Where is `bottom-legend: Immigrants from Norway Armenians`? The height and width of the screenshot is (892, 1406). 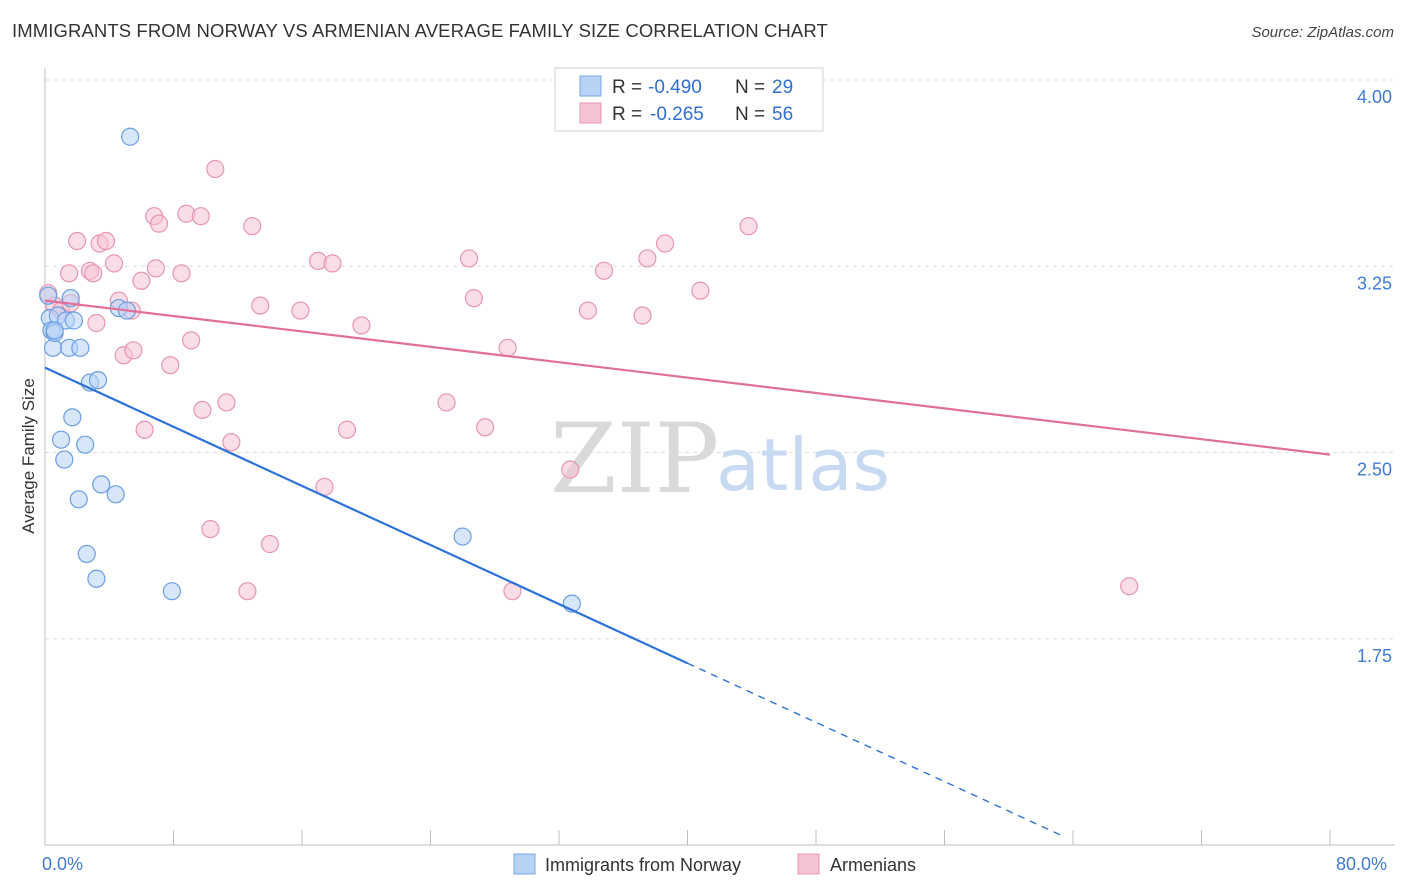 bottom-legend: Immigrants from Norway Armenians is located at coordinates (714, 864).